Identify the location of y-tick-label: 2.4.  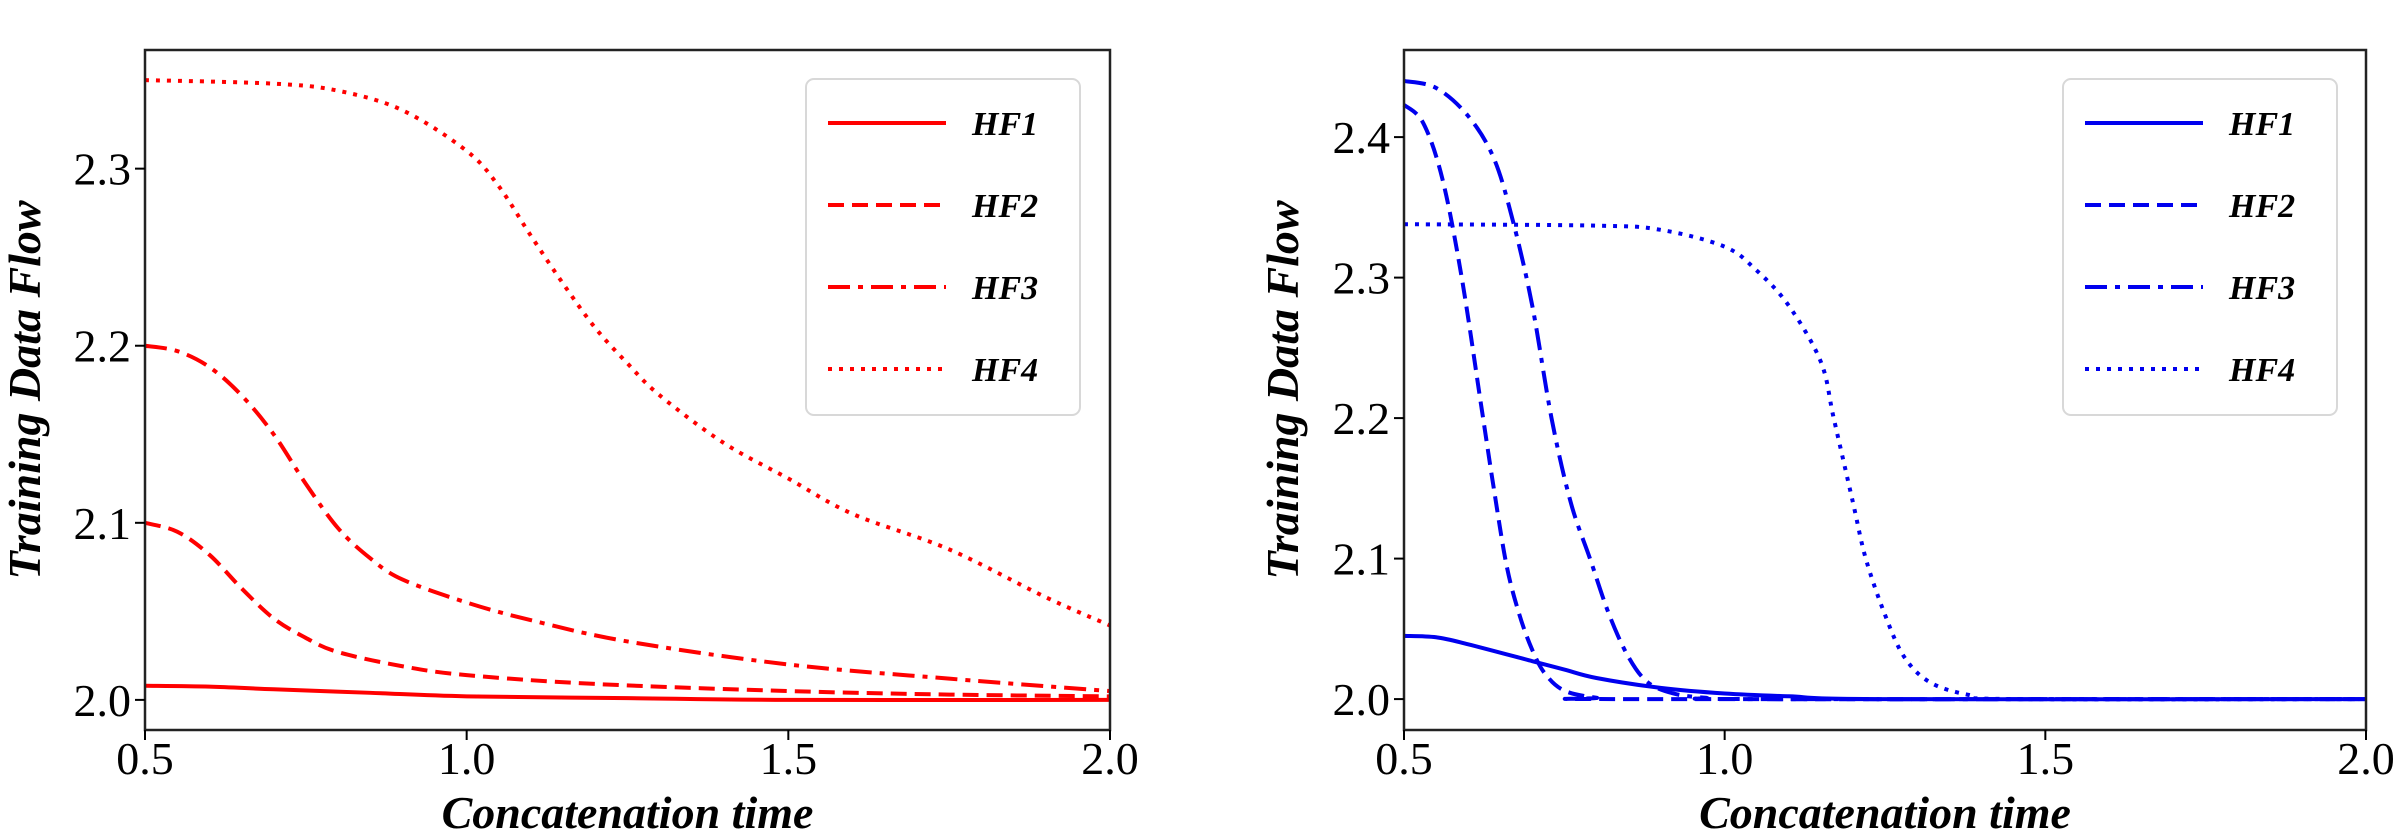
(1362, 137).